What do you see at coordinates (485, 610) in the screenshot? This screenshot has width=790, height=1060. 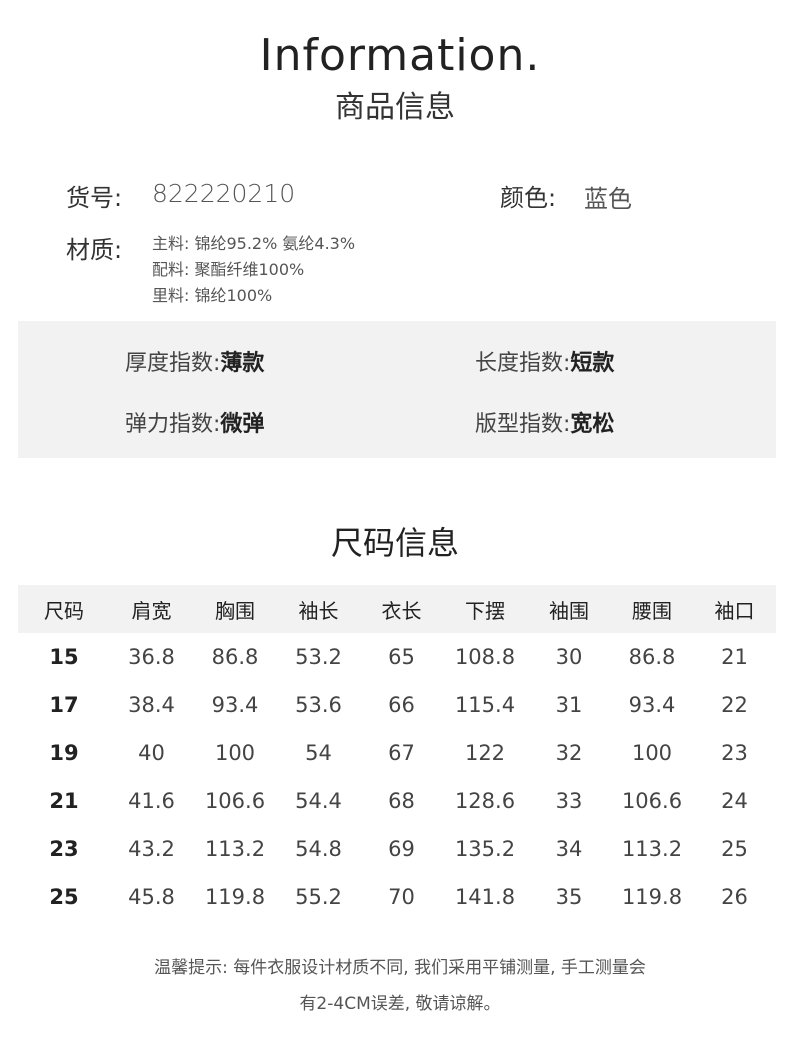 I see `column-header: 下摆` at bounding box center [485, 610].